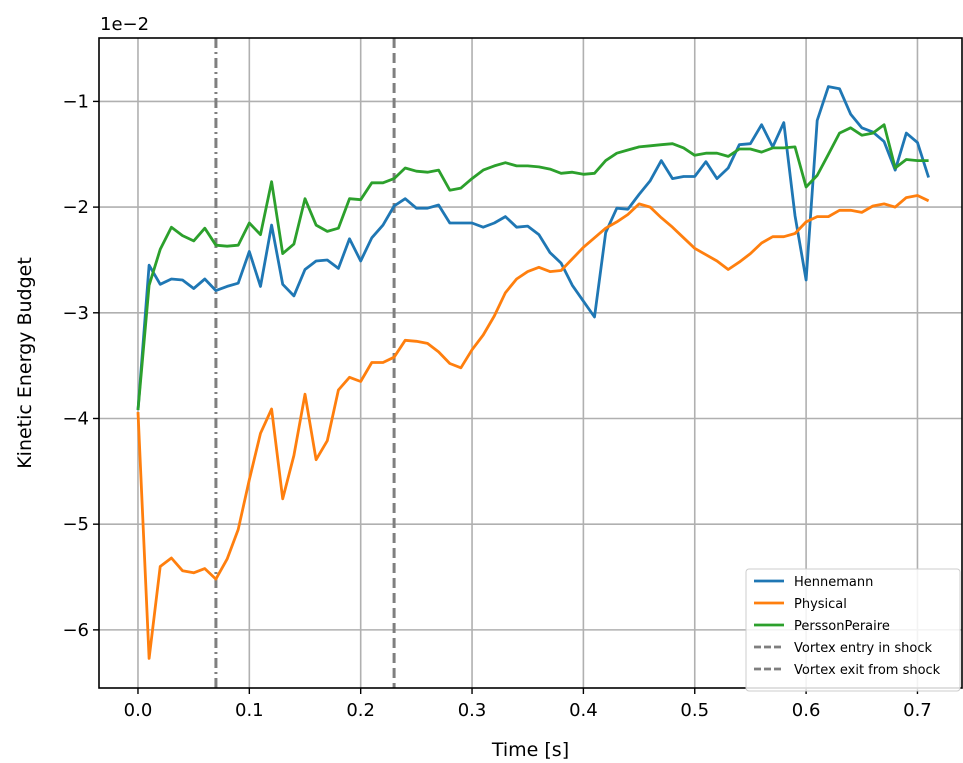 Image resolution: width=963 pixels, height=763 pixels. What do you see at coordinates (75, 418) in the screenshot?
I see `y-tick-label-2: −4` at bounding box center [75, 418].